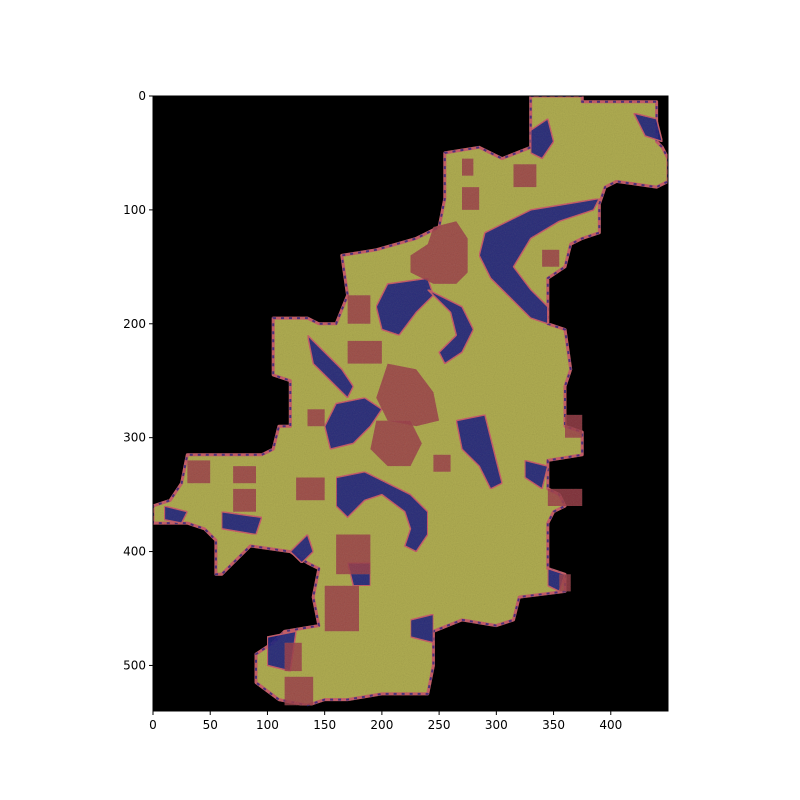 The image size is (800, 800). What do you see at coordinates (496, 725) in the screenshot?
I see `x-tick-label: 300` at bounding box center [496, 725].